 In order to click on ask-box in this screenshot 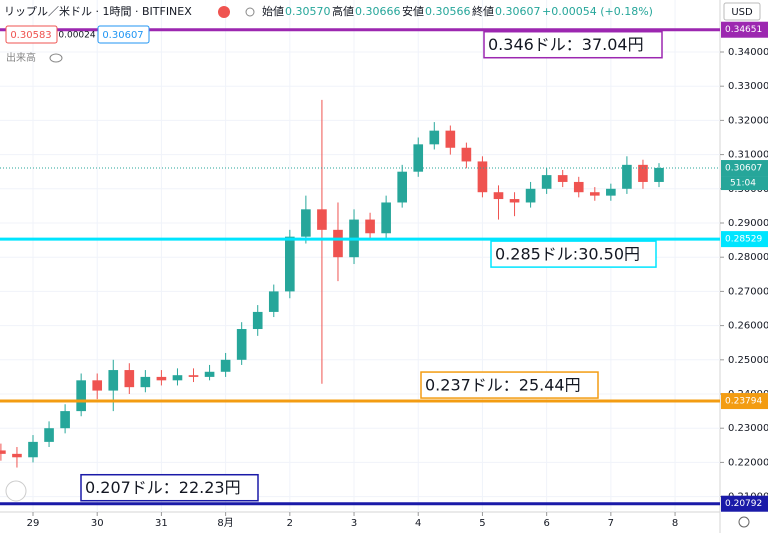, I will do `click(123, 34)`.